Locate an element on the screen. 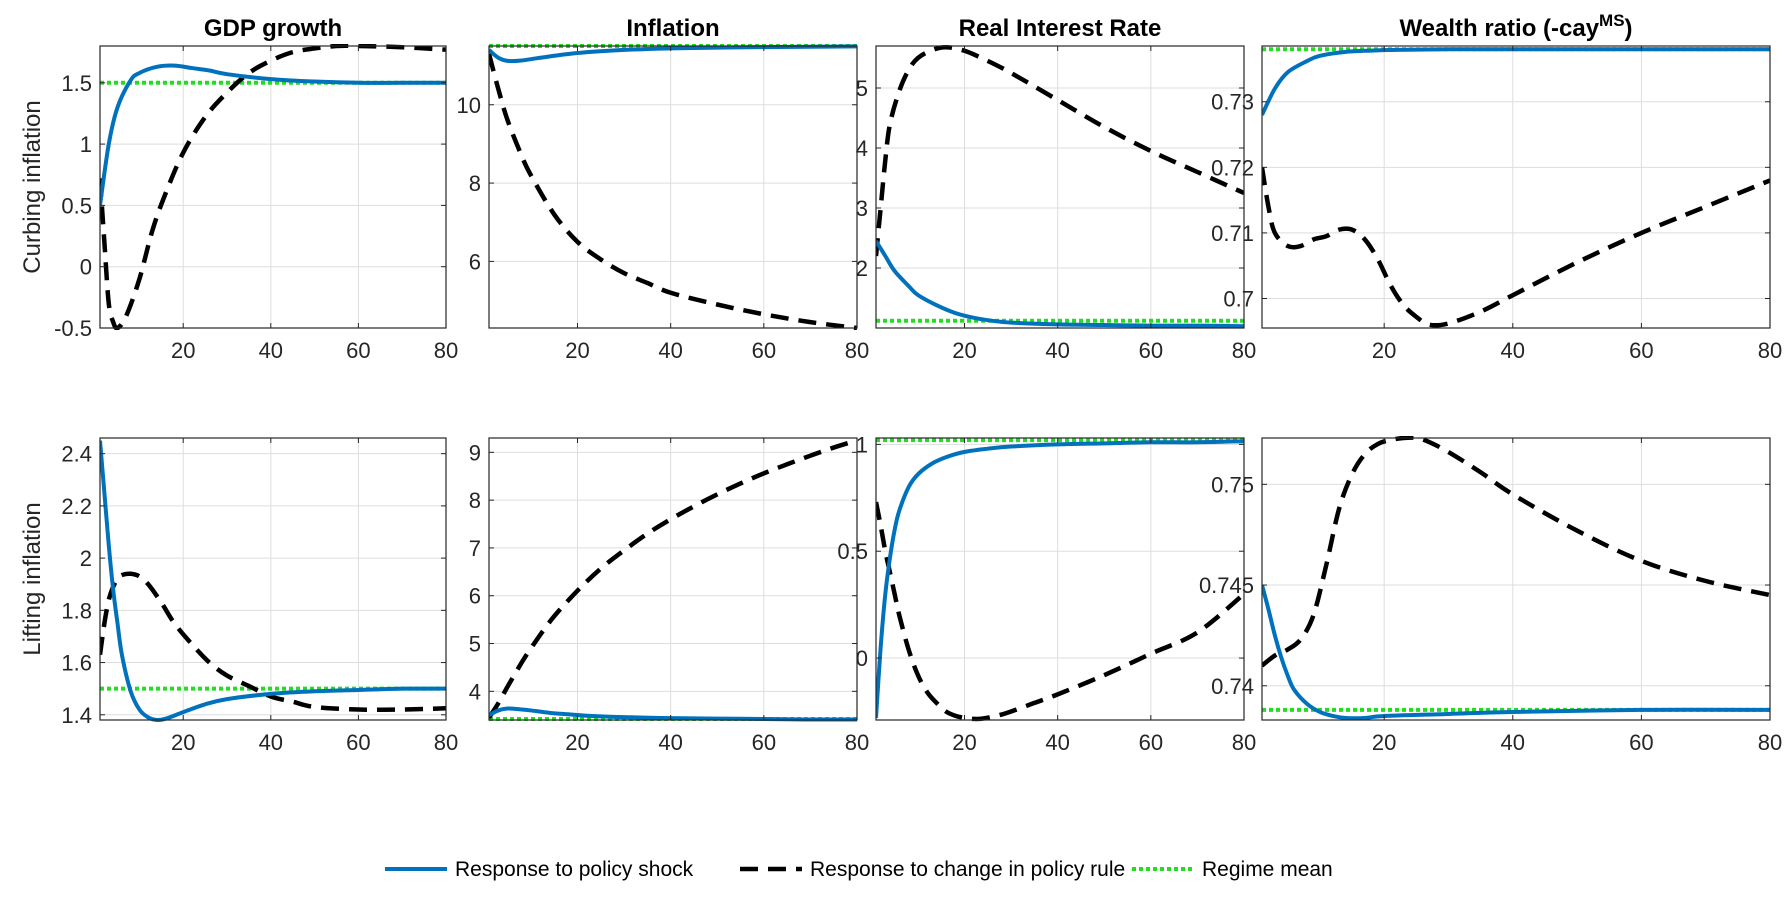  y-tick-label: 0.71 is located at coordinates (1232, 233).